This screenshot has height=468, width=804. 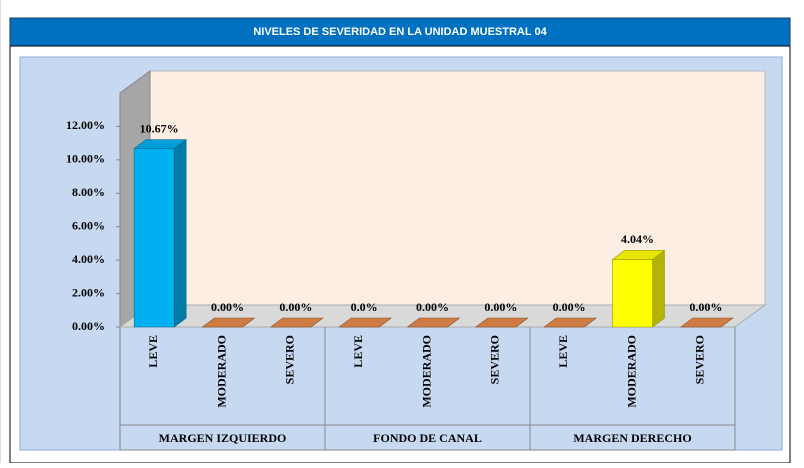 I want to click on group-label: MARGEN IZQUIERDO, so click(x=223, y=438).